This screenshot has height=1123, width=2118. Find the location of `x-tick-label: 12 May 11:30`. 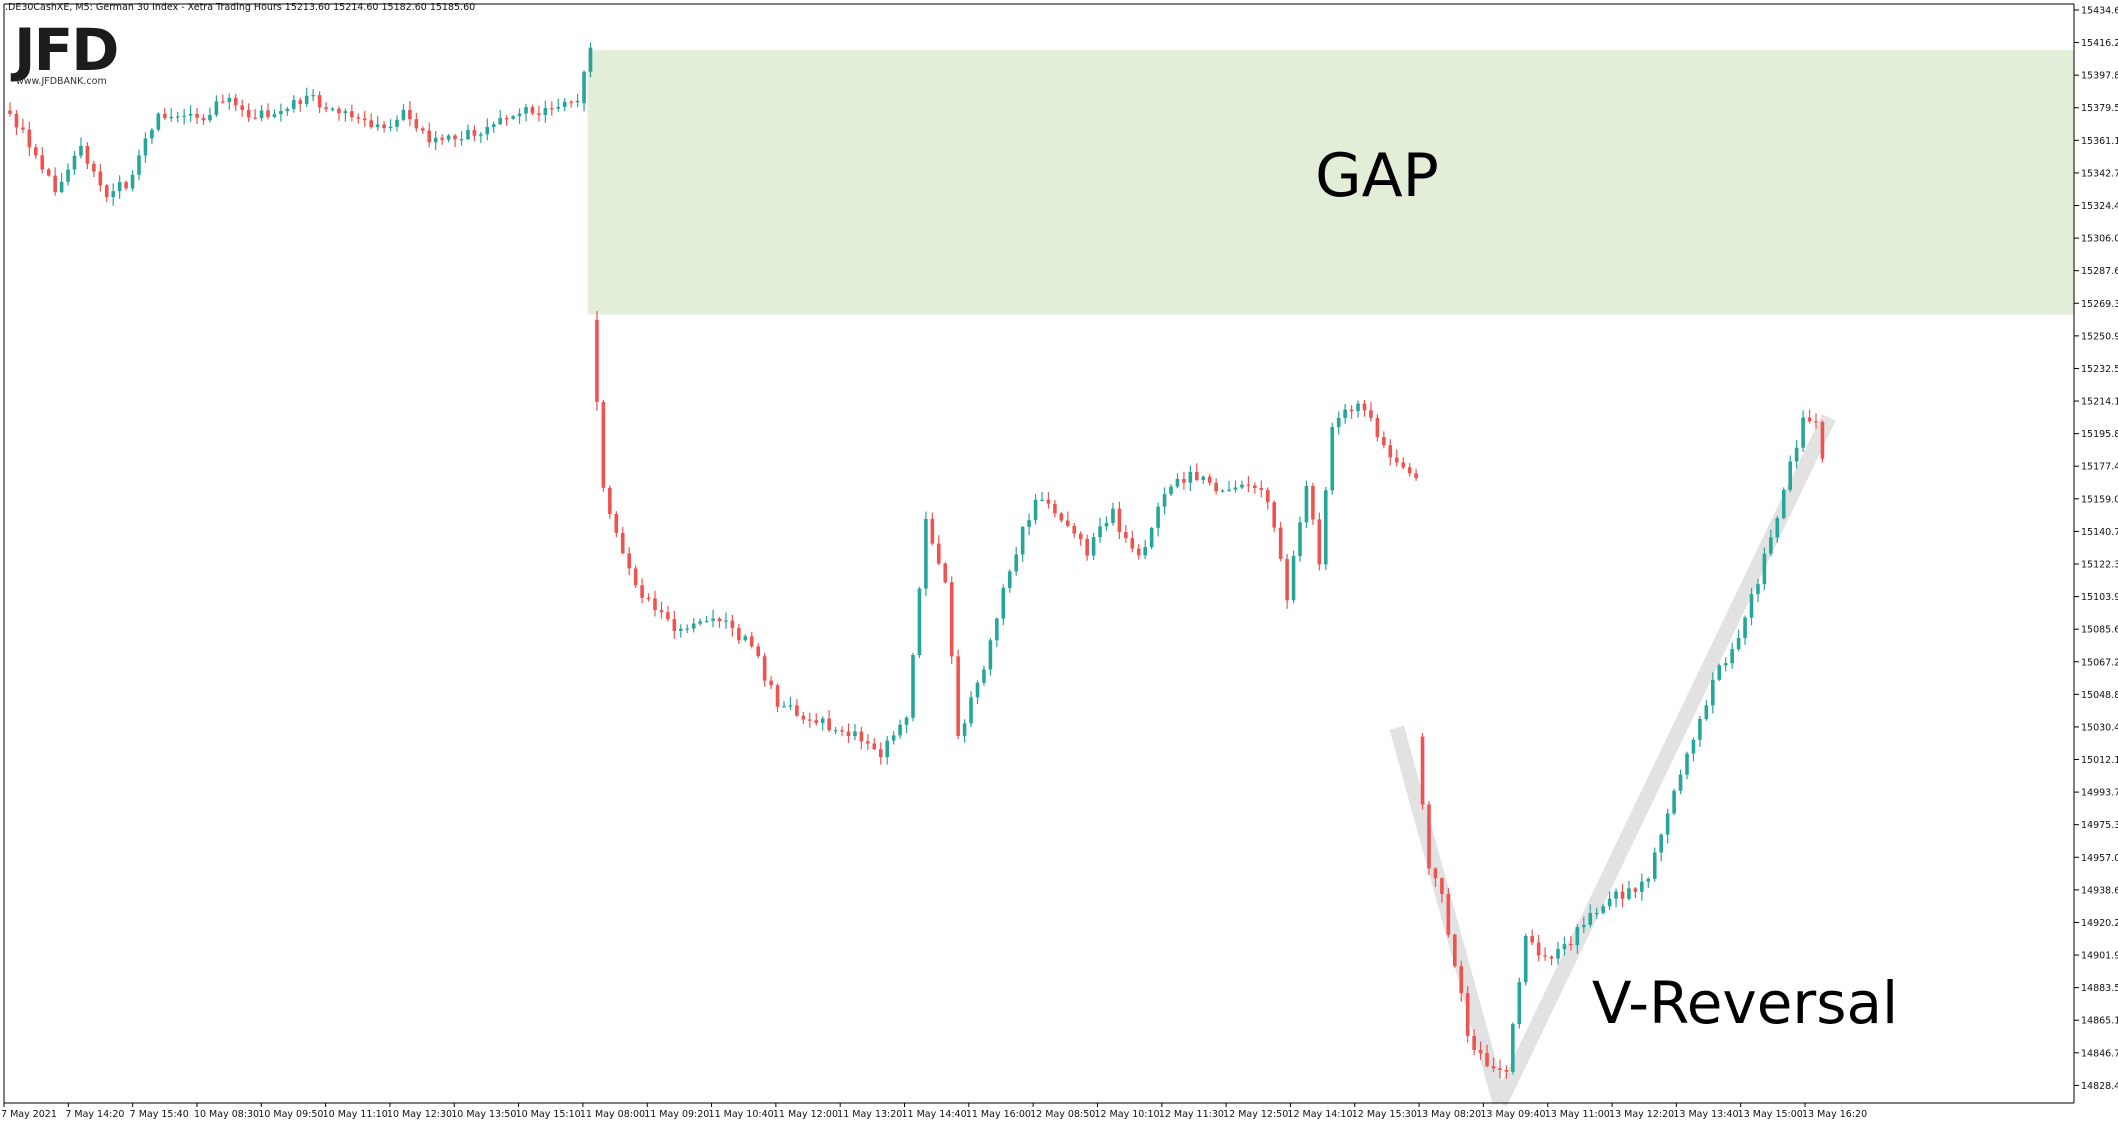

x-tick-label: 12 May 11:30 is located at coordinates (1191, 1114).